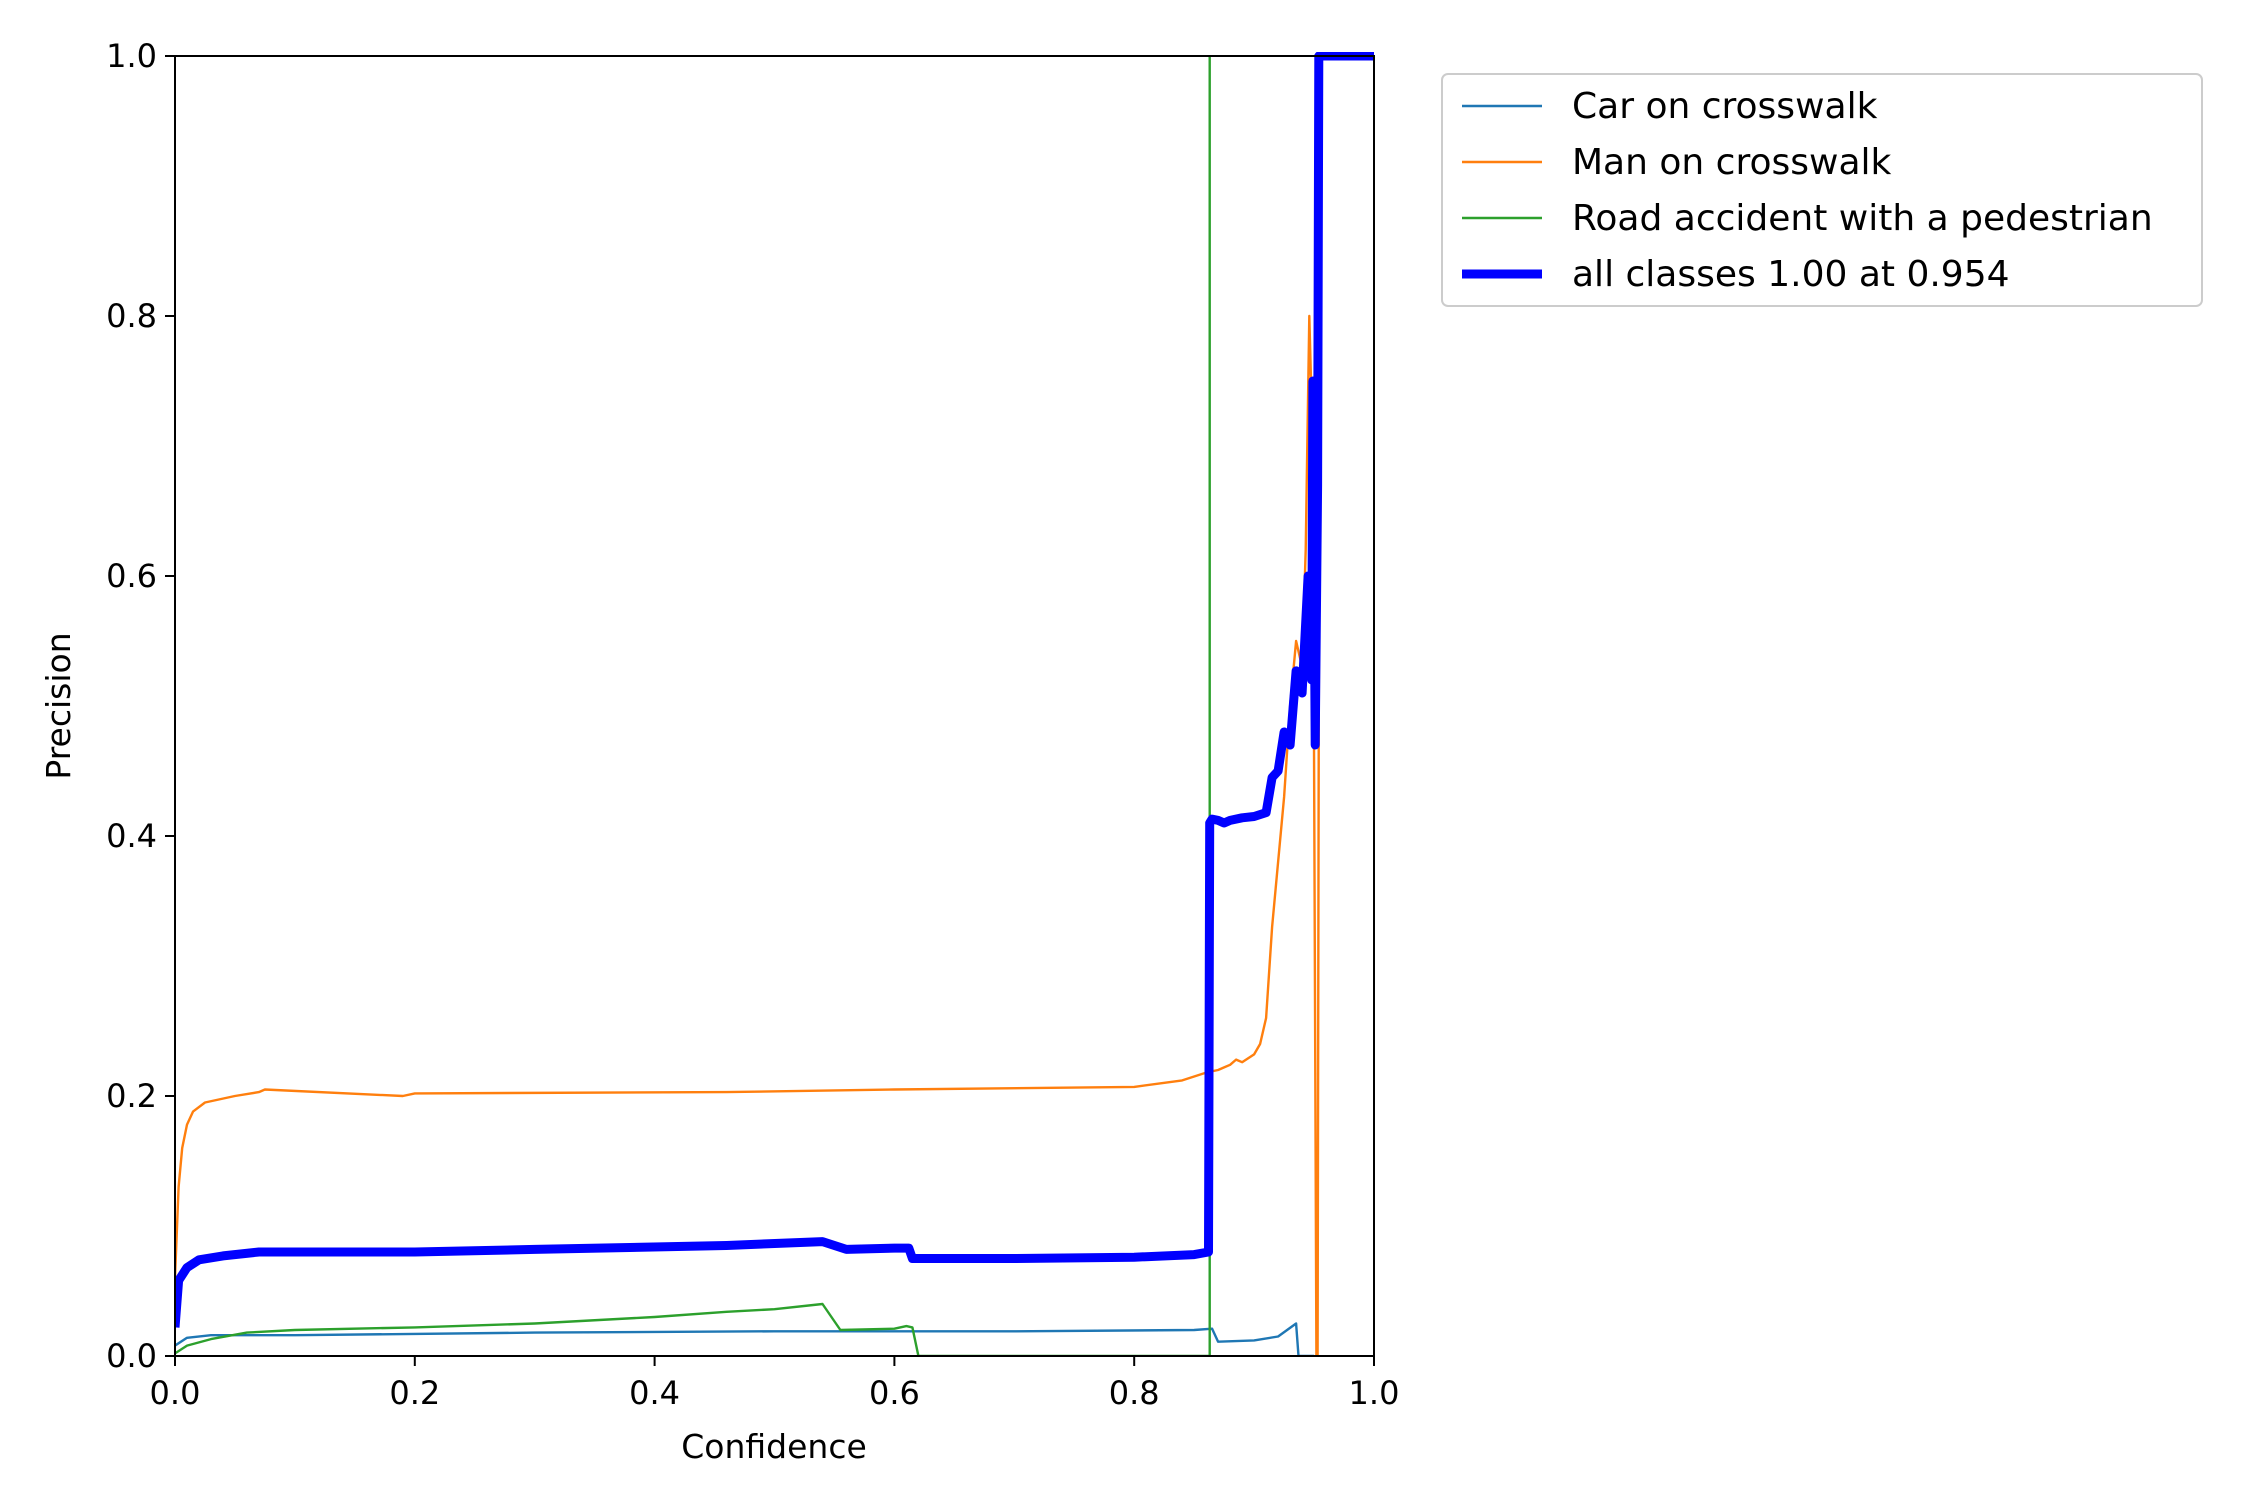 Image resolution: width=2250 pixels, height=1500 pixels. What do you see at coordinates (131, 1356) in the screenshot?
I see `y-tick-label: 0.0` at bounding box center [131, 1356].